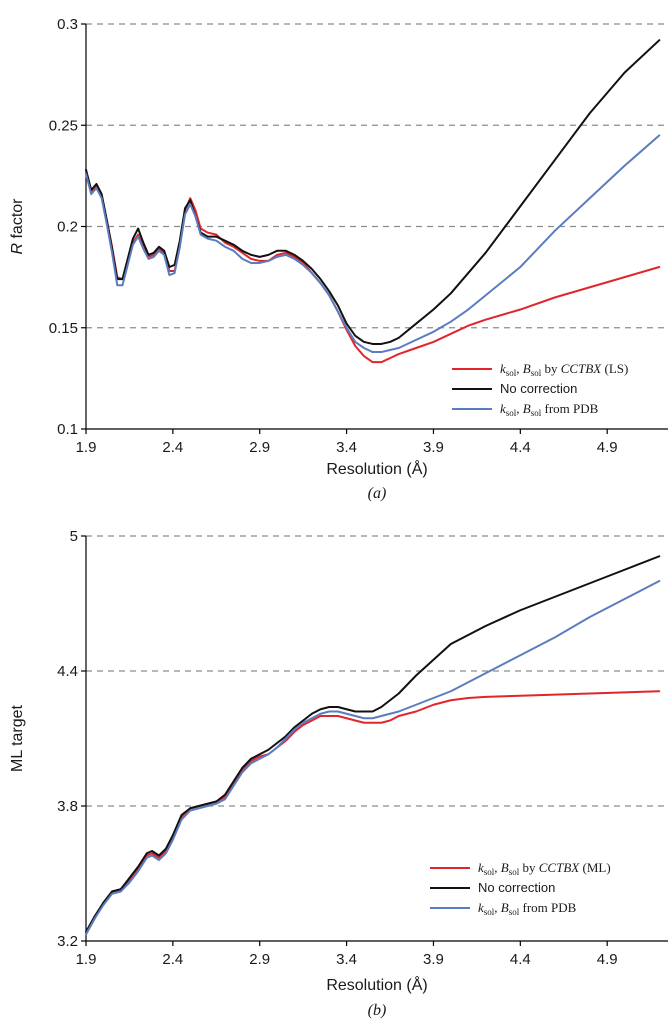  I want to click on y-tick-label: 5, so click(74, 536).